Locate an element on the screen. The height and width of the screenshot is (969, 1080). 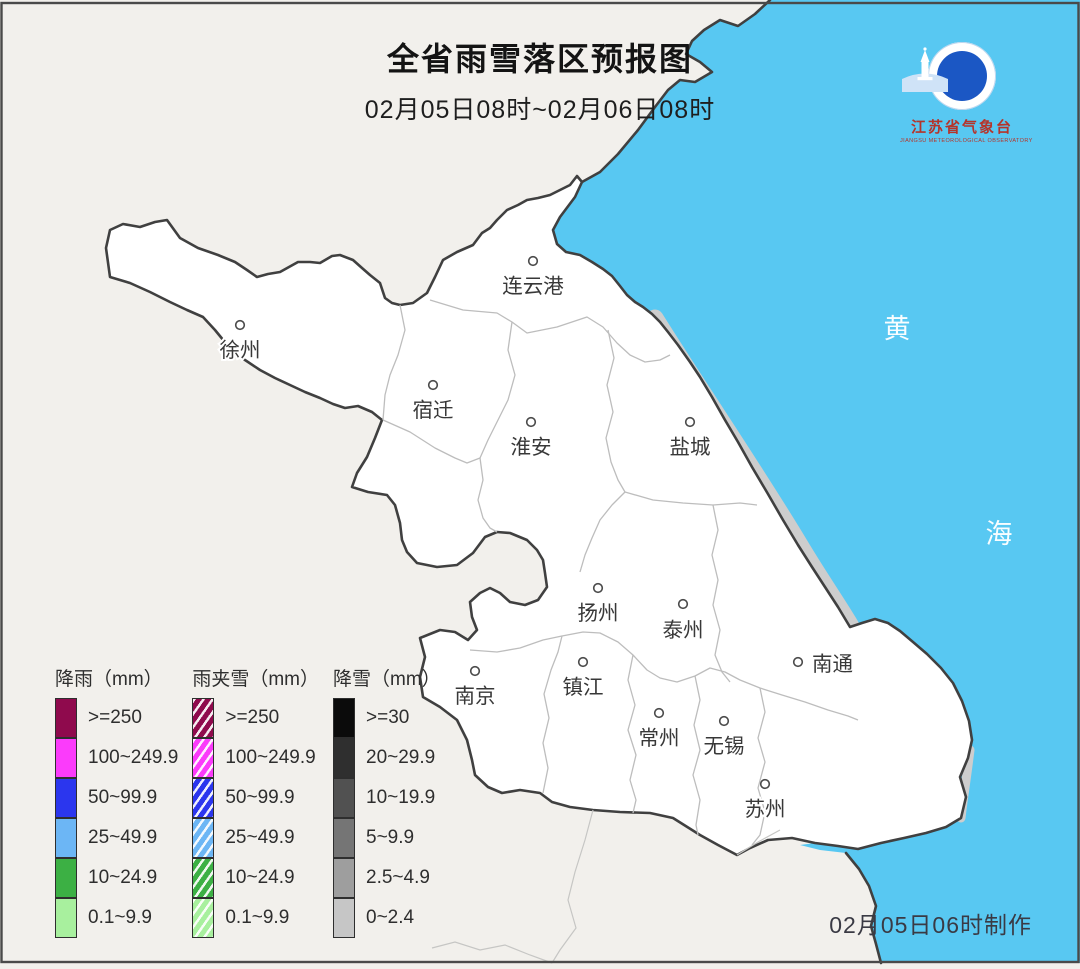
legend-row: >=30 is located at coordinates (387, 717).